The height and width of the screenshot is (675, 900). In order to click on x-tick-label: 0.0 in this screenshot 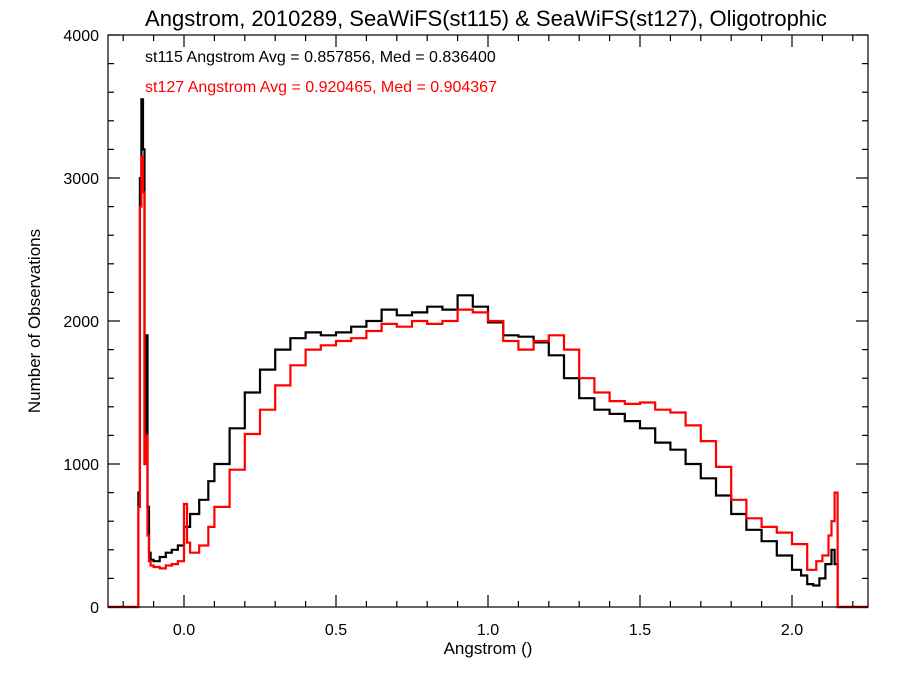, I will do `click(184, 630)`.